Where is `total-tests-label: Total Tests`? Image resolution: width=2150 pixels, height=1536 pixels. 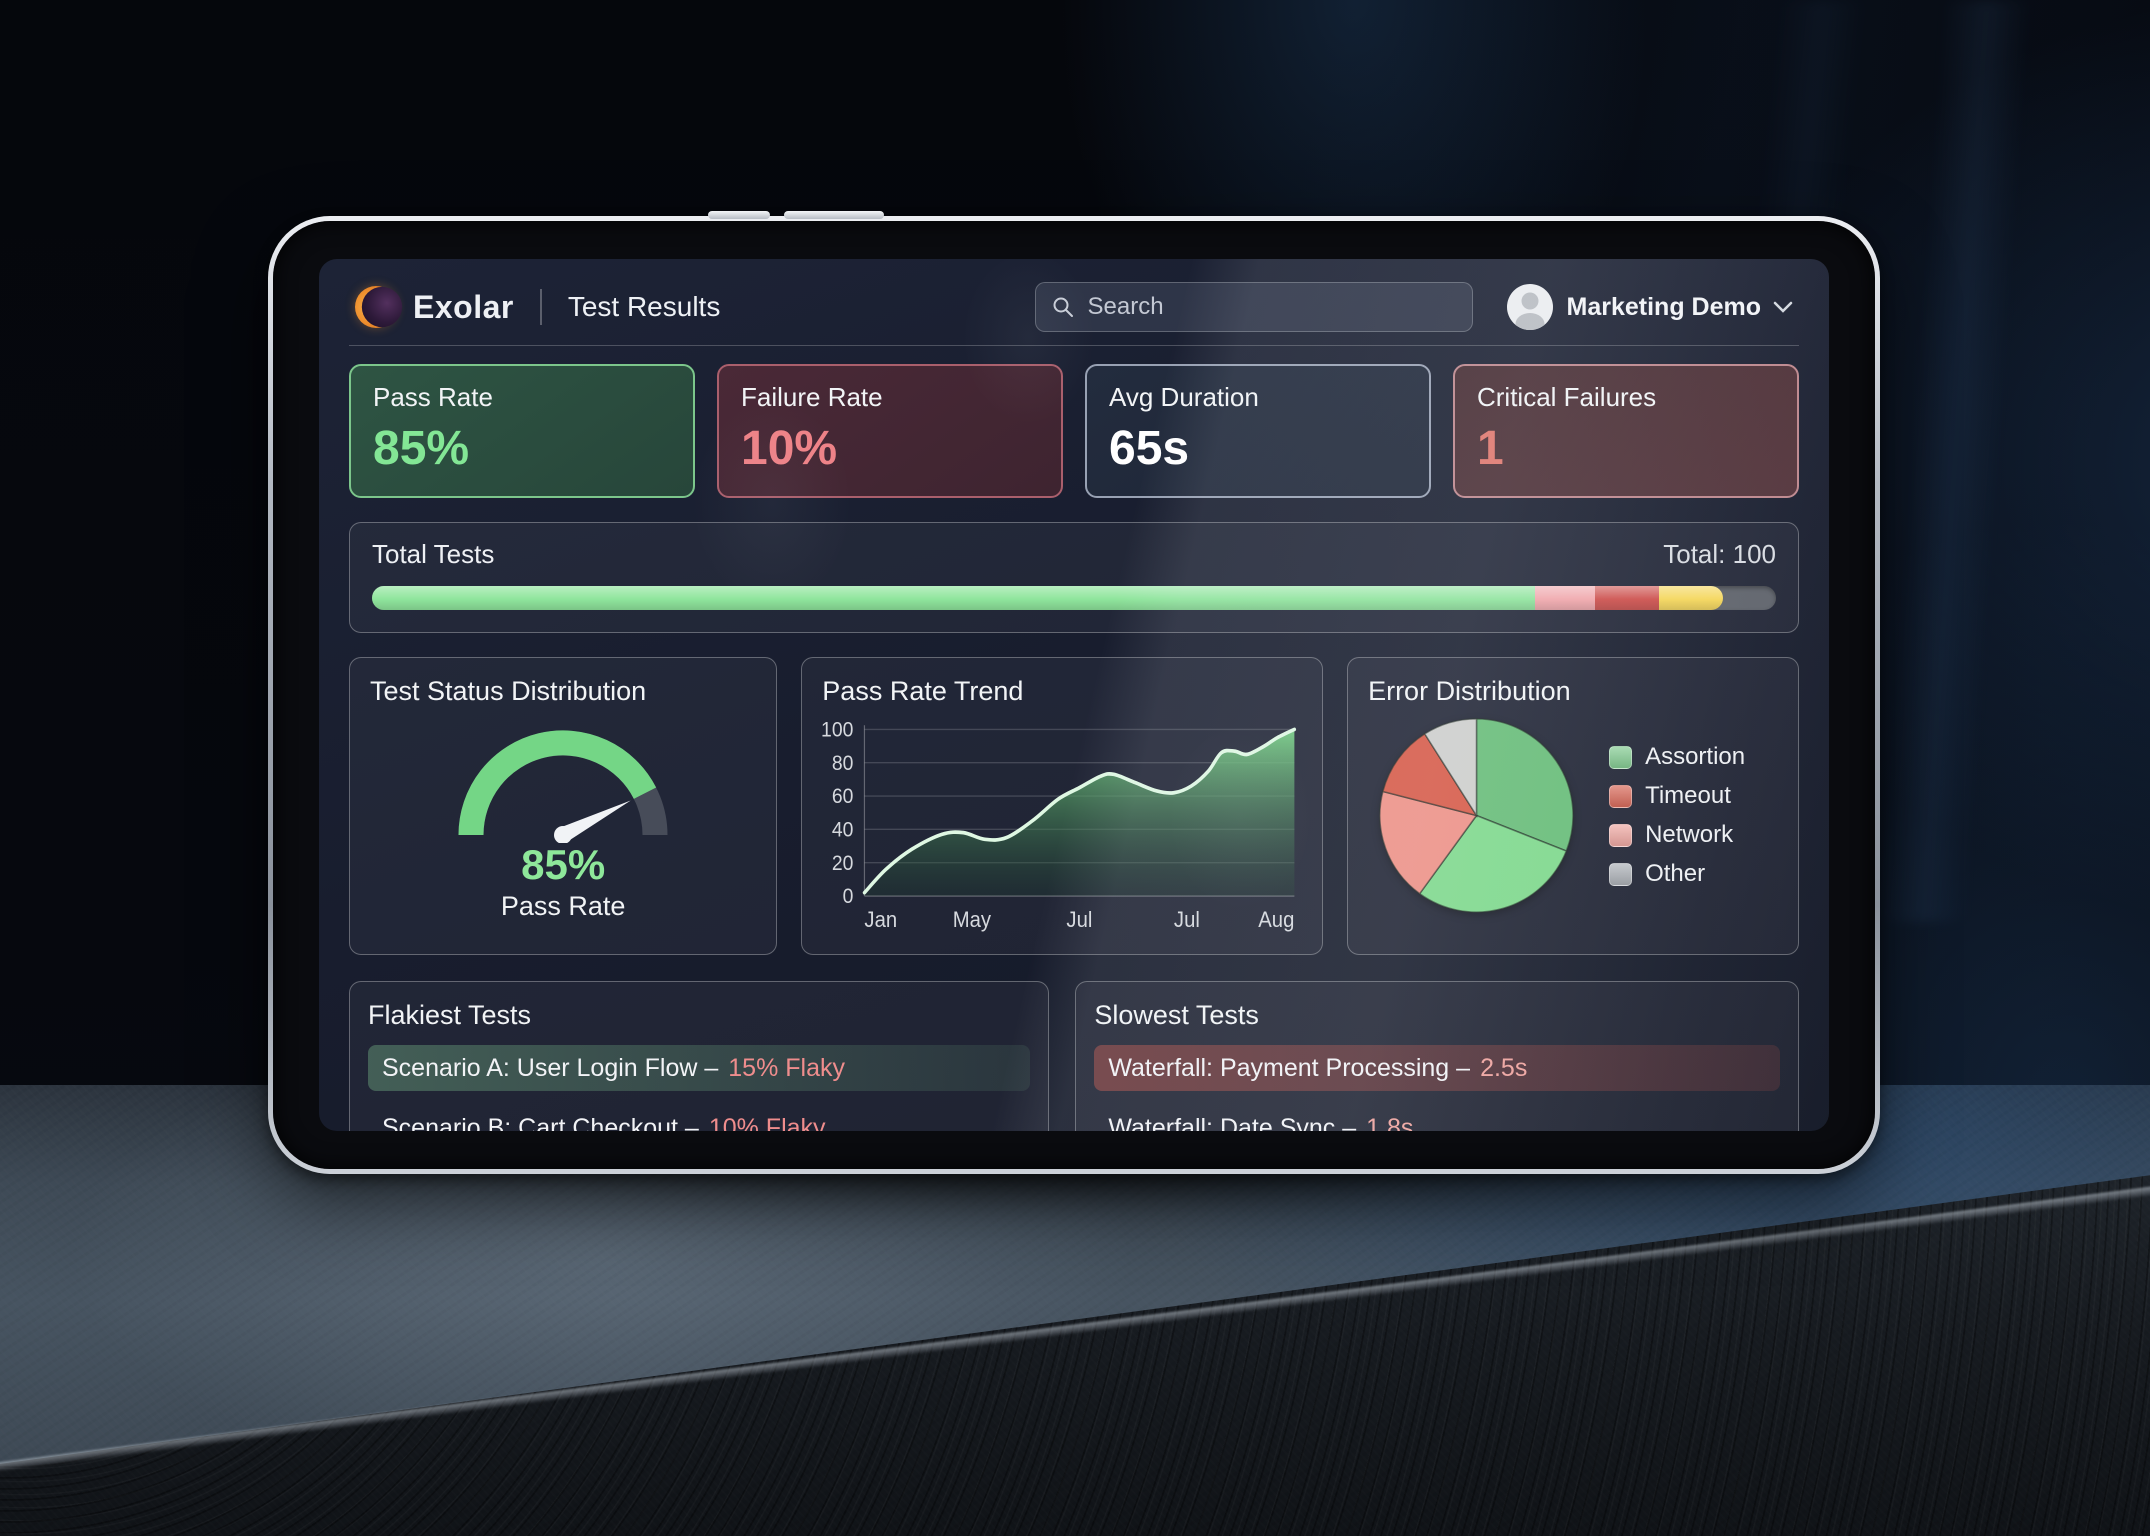 total-tests-label: Total Tests is located at coordinates (433, 554).